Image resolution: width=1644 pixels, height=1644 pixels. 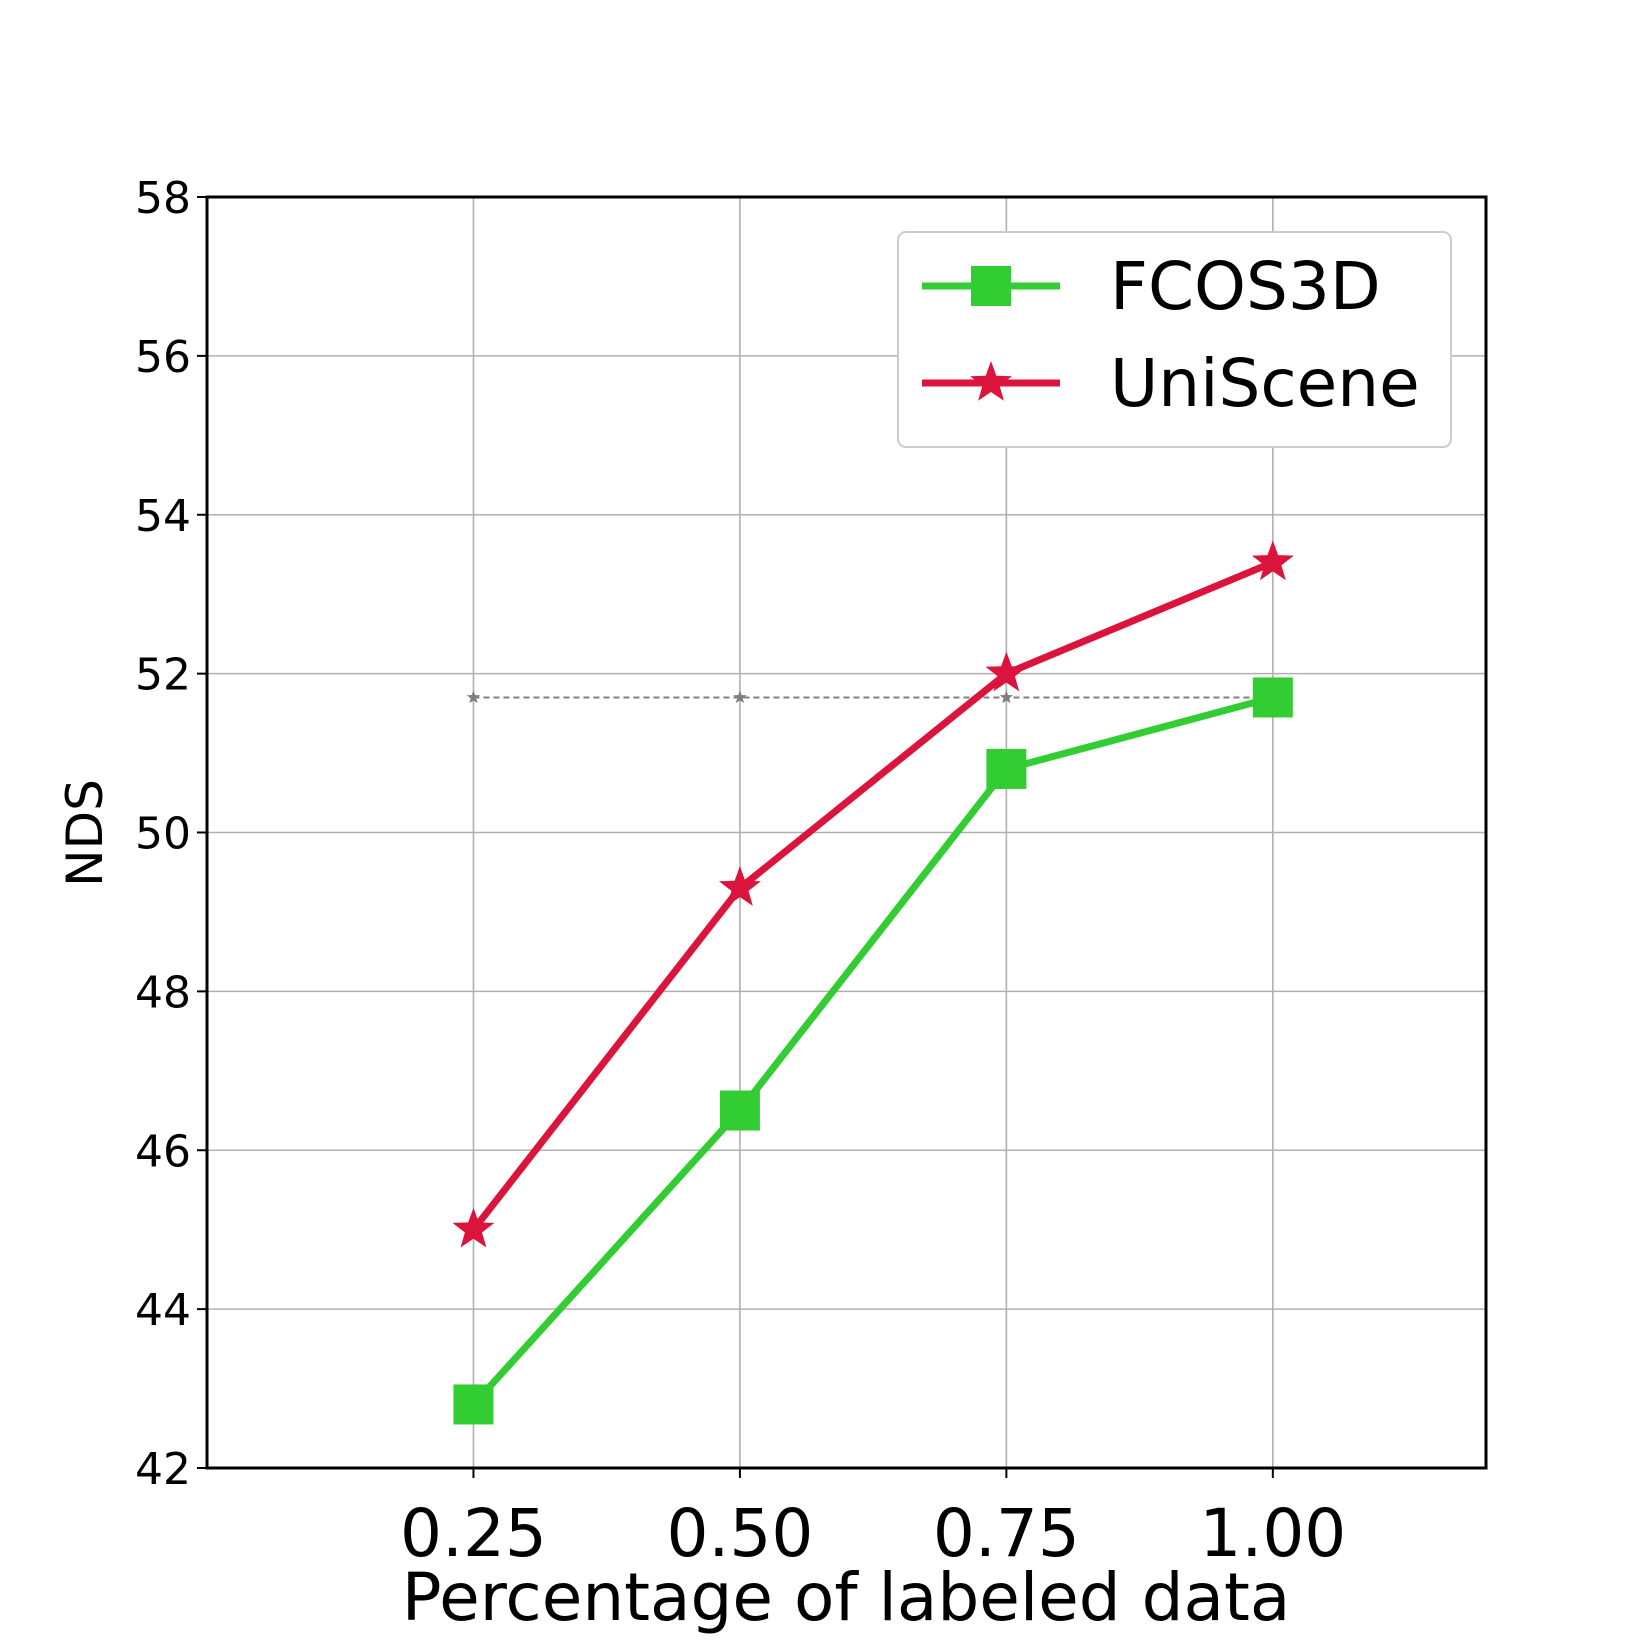 What do you see at coordinates (163, 516) in the screenshot?
I see `y-tick-label-6: 54` at bounding box center [163, 516].